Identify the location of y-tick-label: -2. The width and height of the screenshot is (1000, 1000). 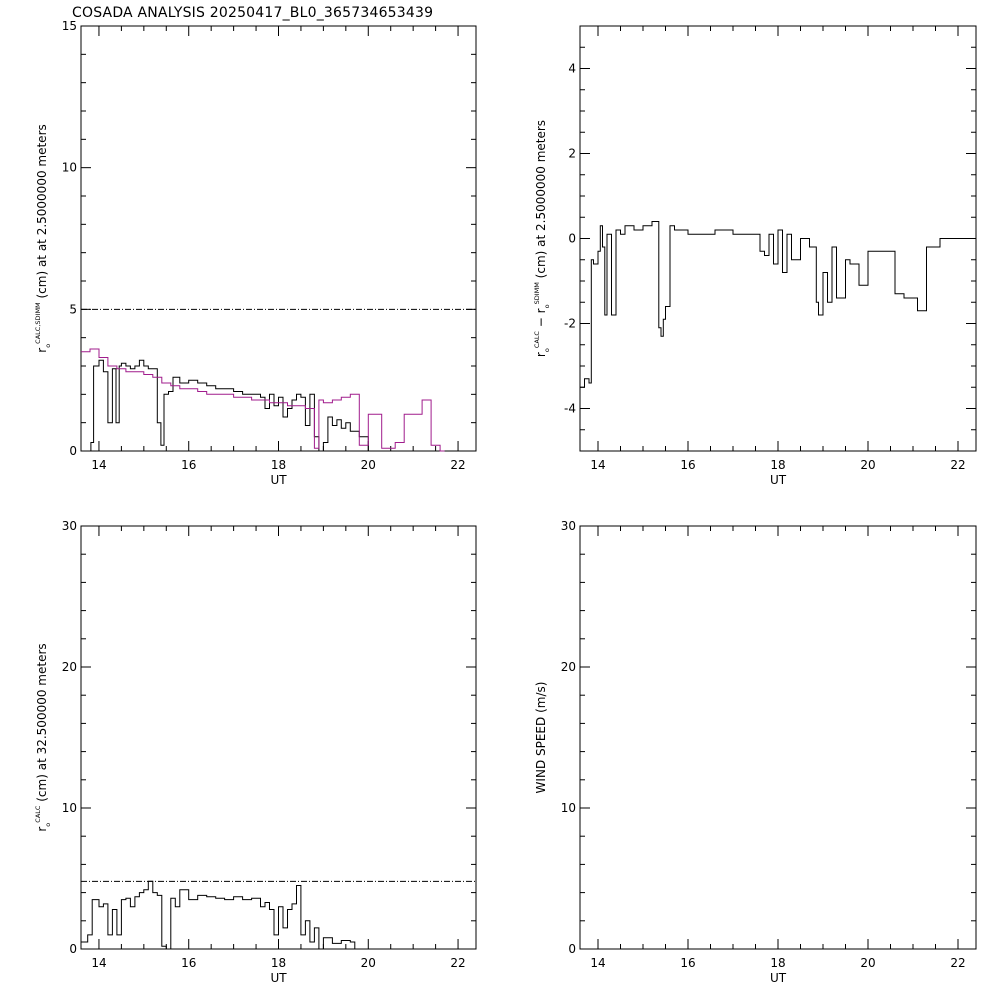
(570, 324).